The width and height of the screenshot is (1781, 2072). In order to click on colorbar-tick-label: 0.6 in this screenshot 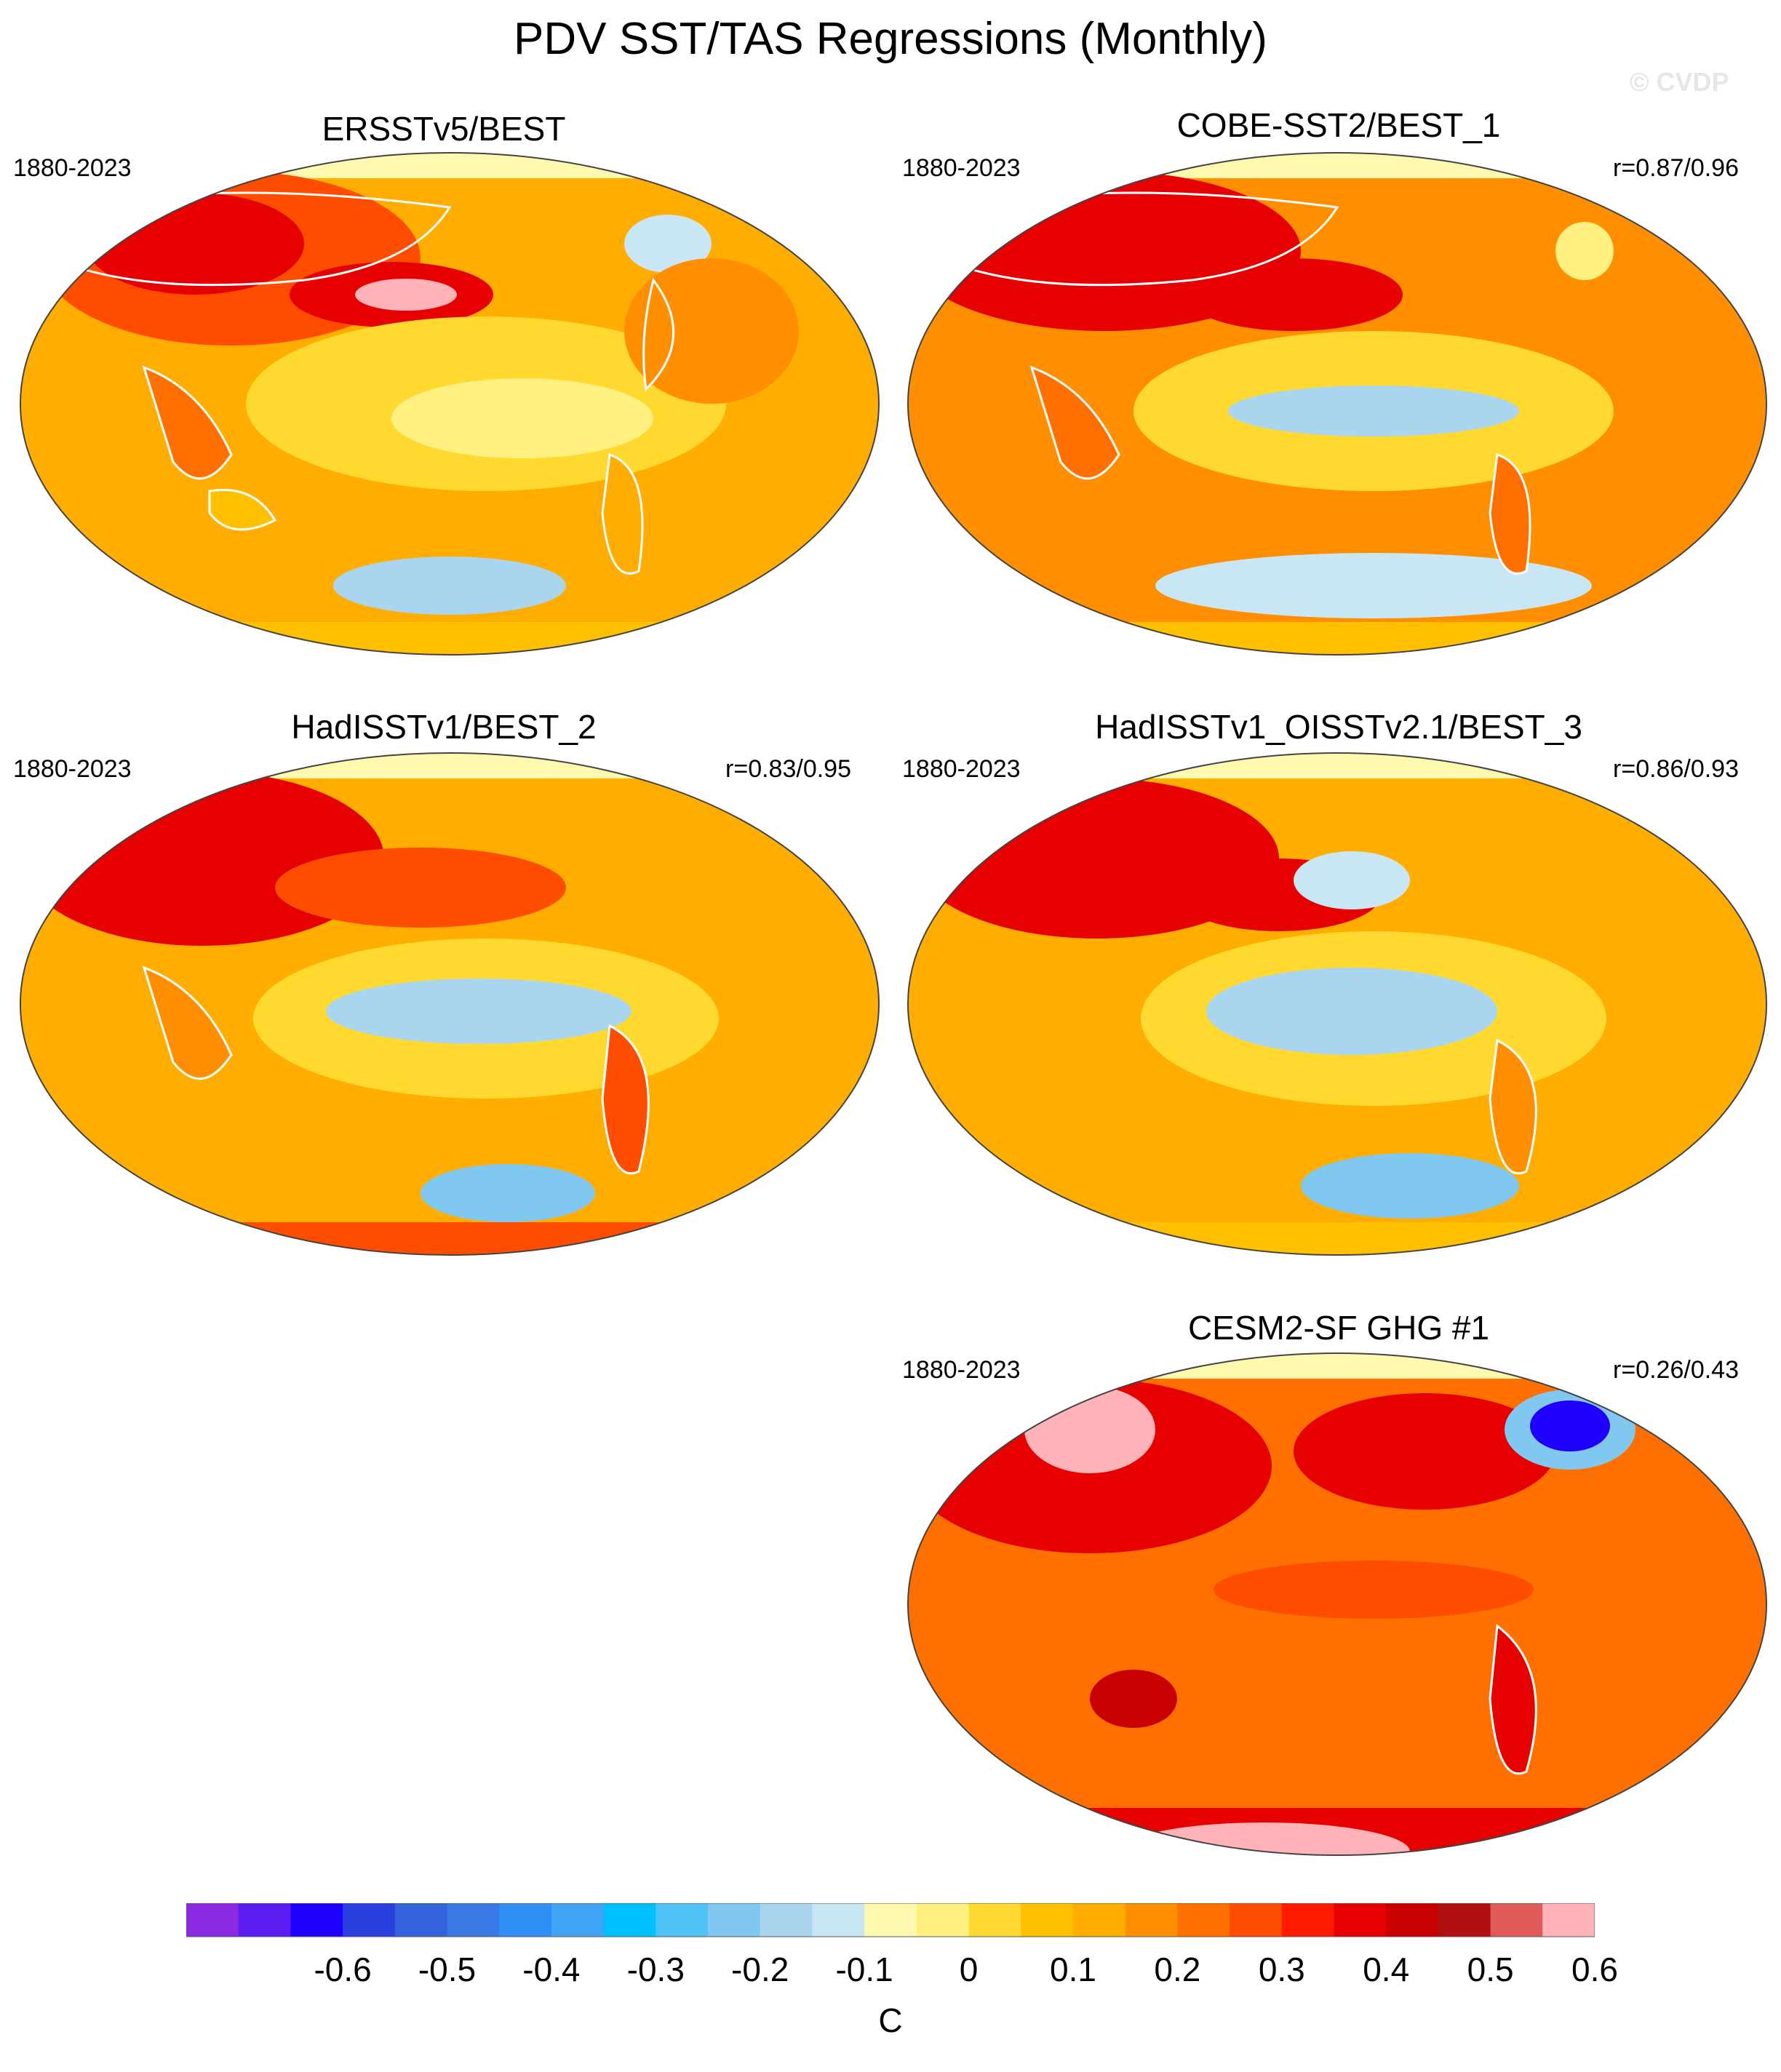, I will do `click(1594, 1969)`.